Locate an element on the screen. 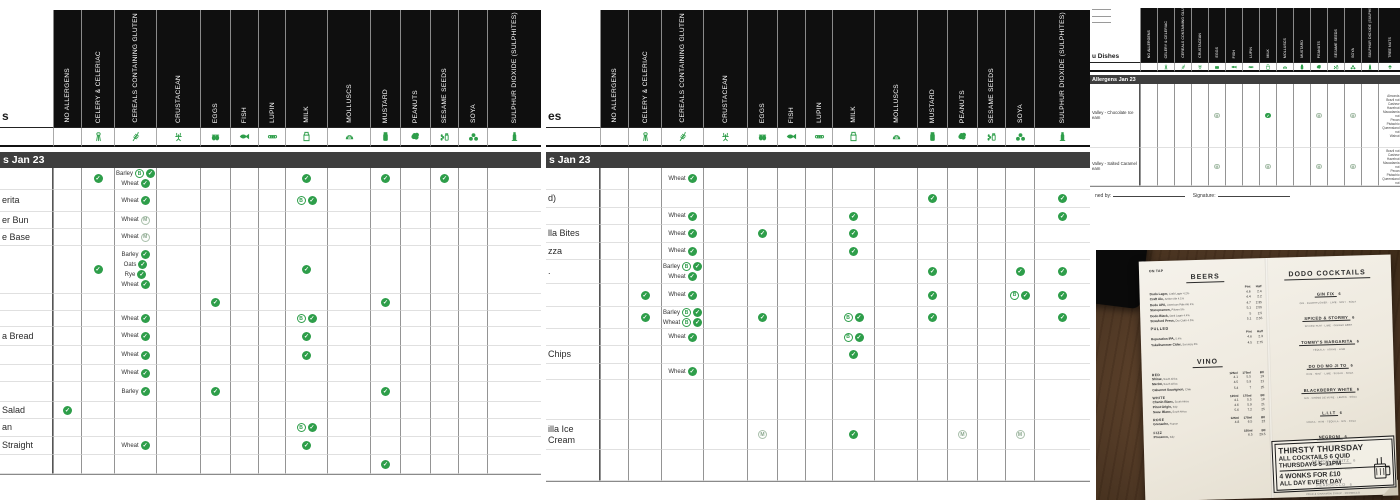 The width and height of the screenshot is (1400, 500). dish-label: d) is located at coordinates (573, 199).